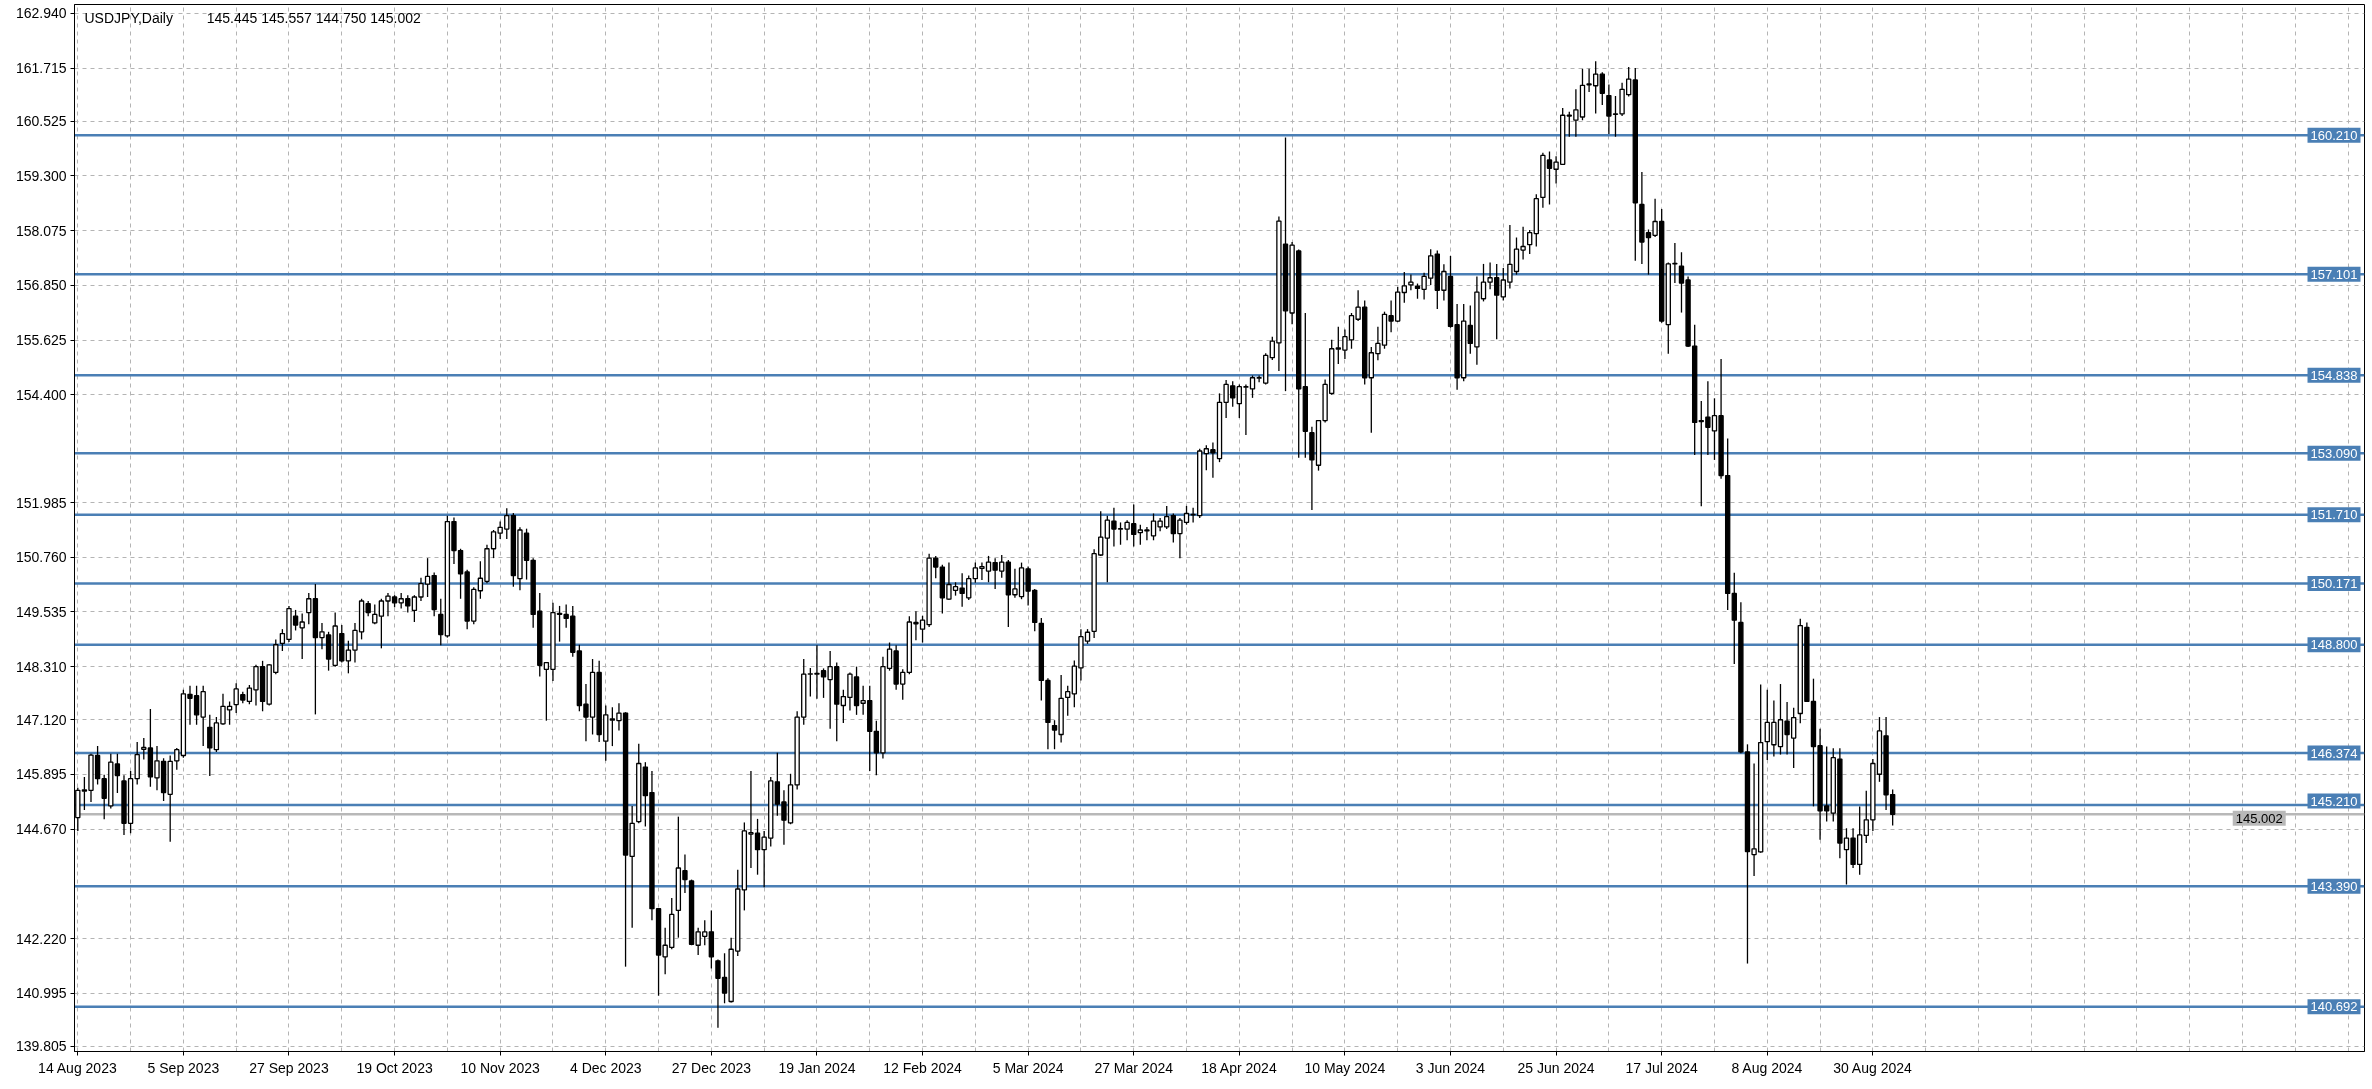  What do you see at coordinates (41, 394) in the screenshot?
I see `y-tick-label: 154.400` at bounding box center [41, 394].